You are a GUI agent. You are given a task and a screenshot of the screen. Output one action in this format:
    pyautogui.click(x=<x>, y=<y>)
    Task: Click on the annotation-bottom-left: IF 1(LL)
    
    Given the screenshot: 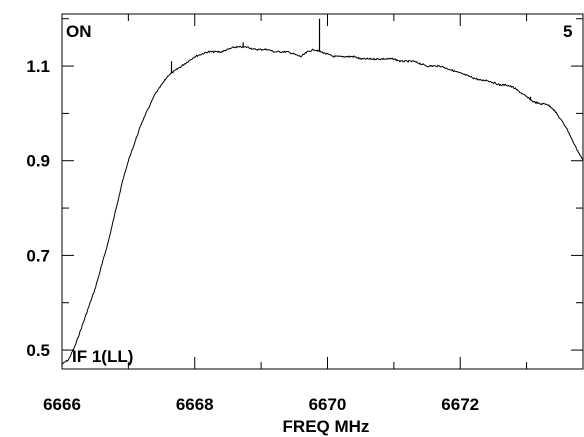 What is the action you would take?
    pyautogui.click(x=102, y=356)
    